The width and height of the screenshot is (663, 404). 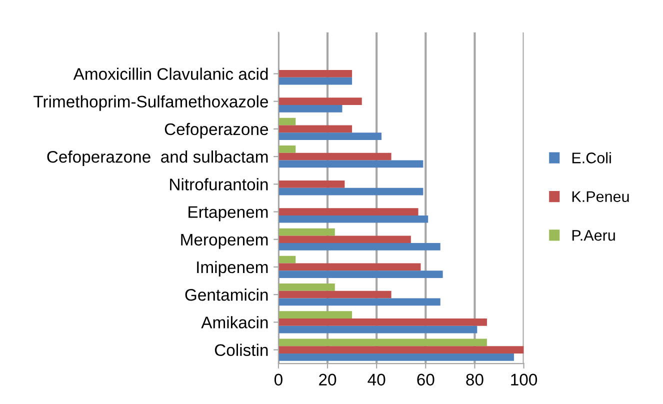 I want to click on legend-label: P.Aeru, so click(x=593, y=235).